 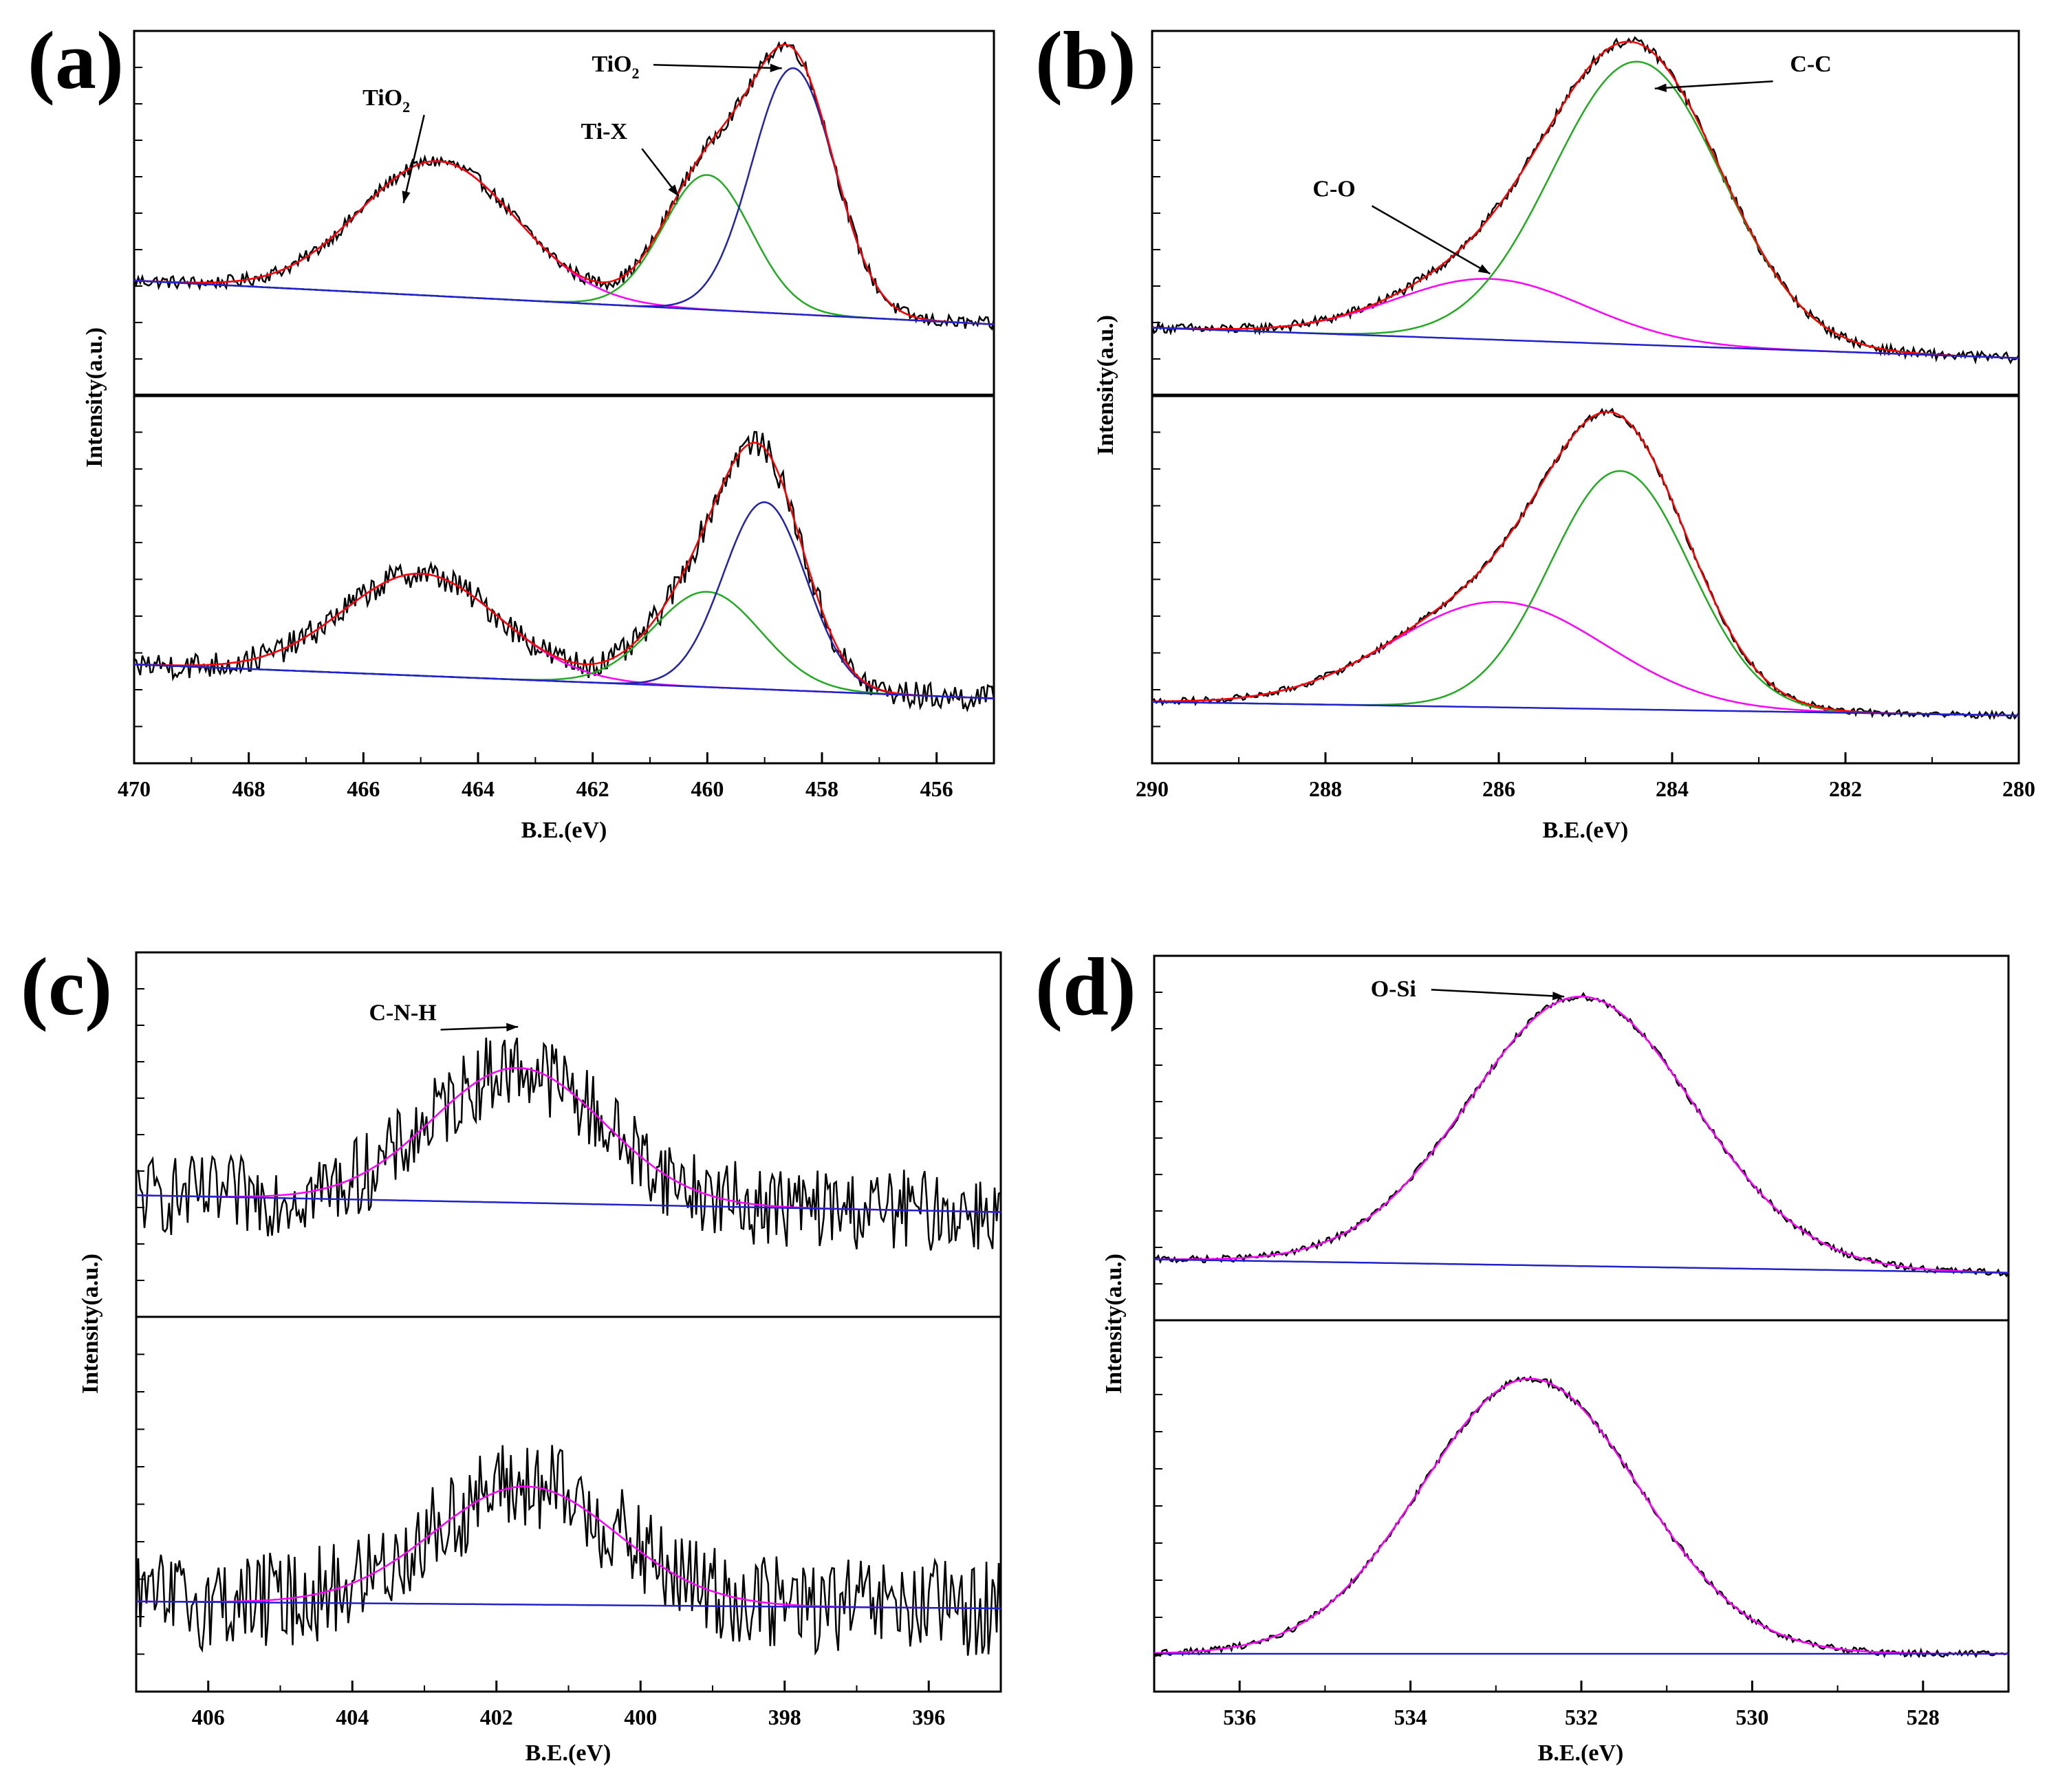 I want to click on panel-c-top-background, so click(x=568, y=1203).